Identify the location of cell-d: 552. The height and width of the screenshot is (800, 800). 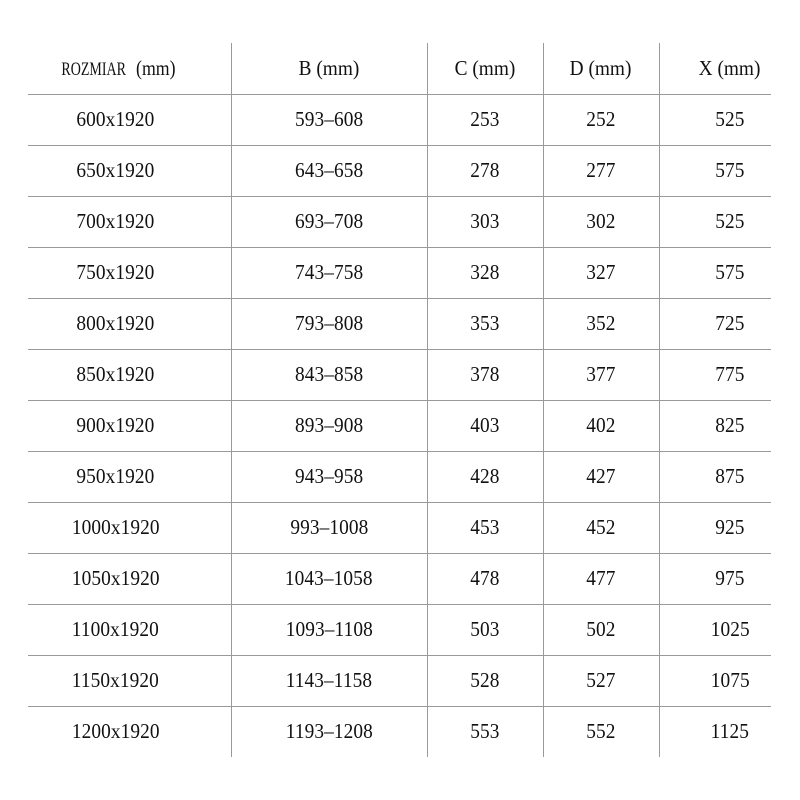
(601, 731).